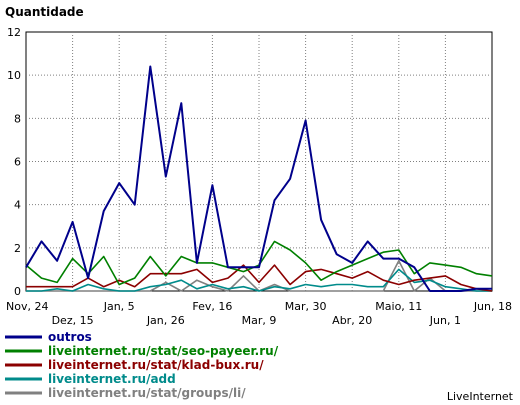 This screenshot has width=520, height=405. I want to click on y-tick-label: 2, so click(17, 248).